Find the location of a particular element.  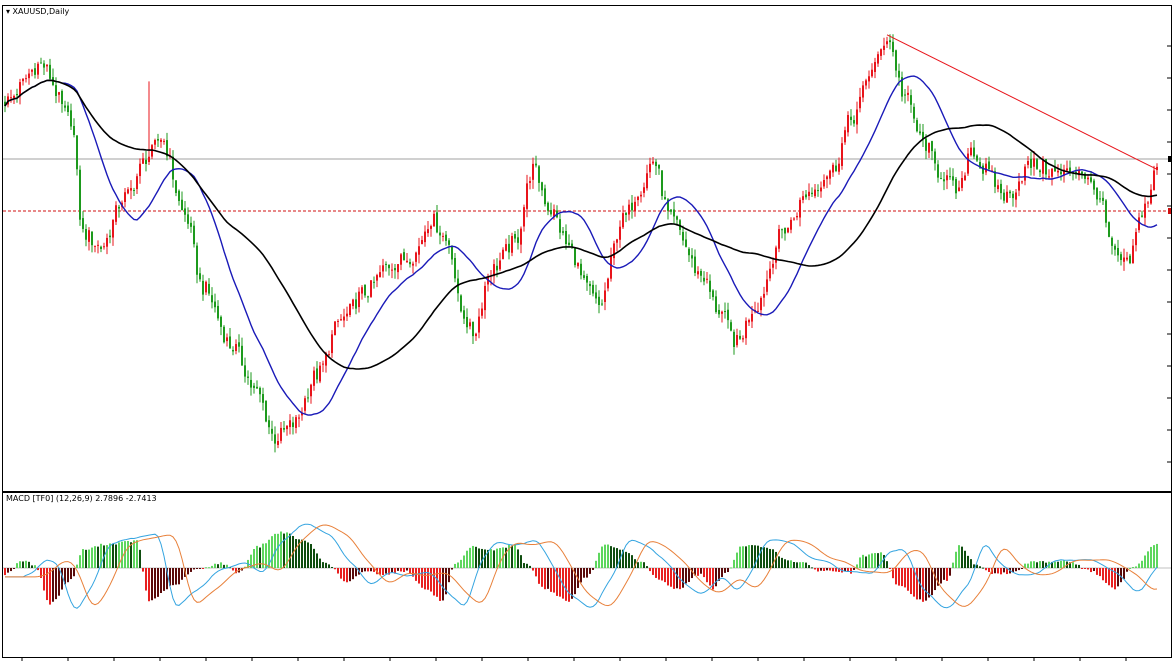

signal-line is located at coordinates (581, 565).